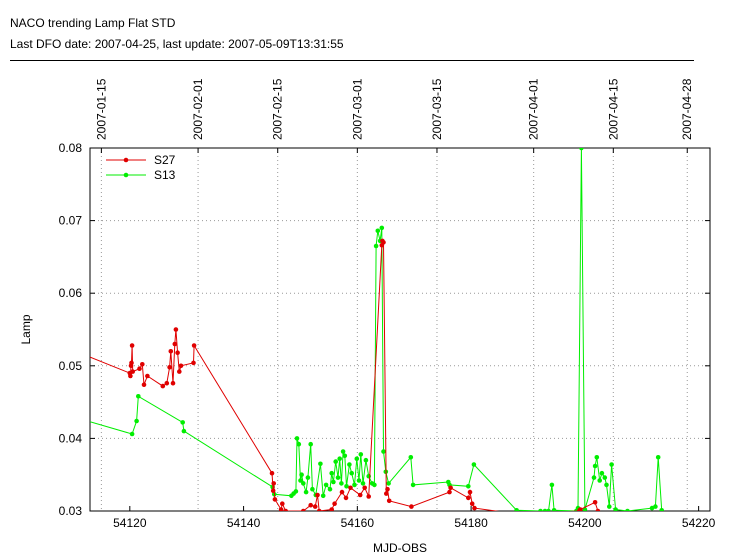  What do you see at coordinates (534, 109) in the screenshot?
I see `date-tick-label: 2007-04-01` at bounding box center [534, 109].